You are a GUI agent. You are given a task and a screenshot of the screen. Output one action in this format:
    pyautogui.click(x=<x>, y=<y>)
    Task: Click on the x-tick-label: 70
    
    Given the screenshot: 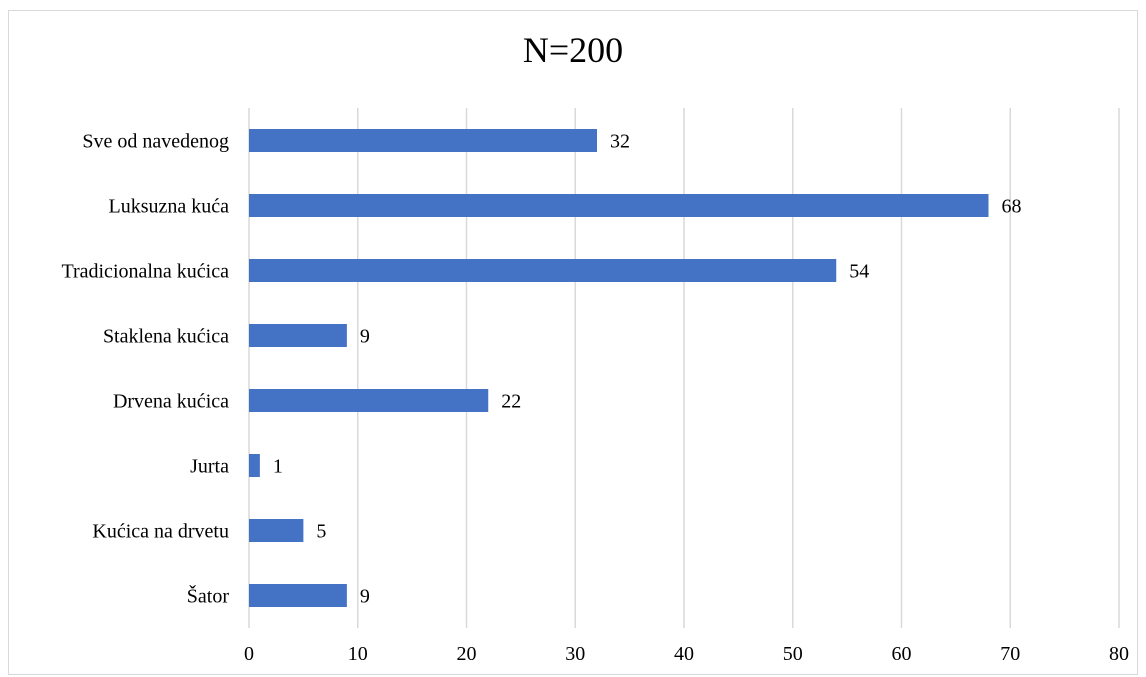 What is the action you would take?
    pyautogui.click(x=1010, y=654)
    